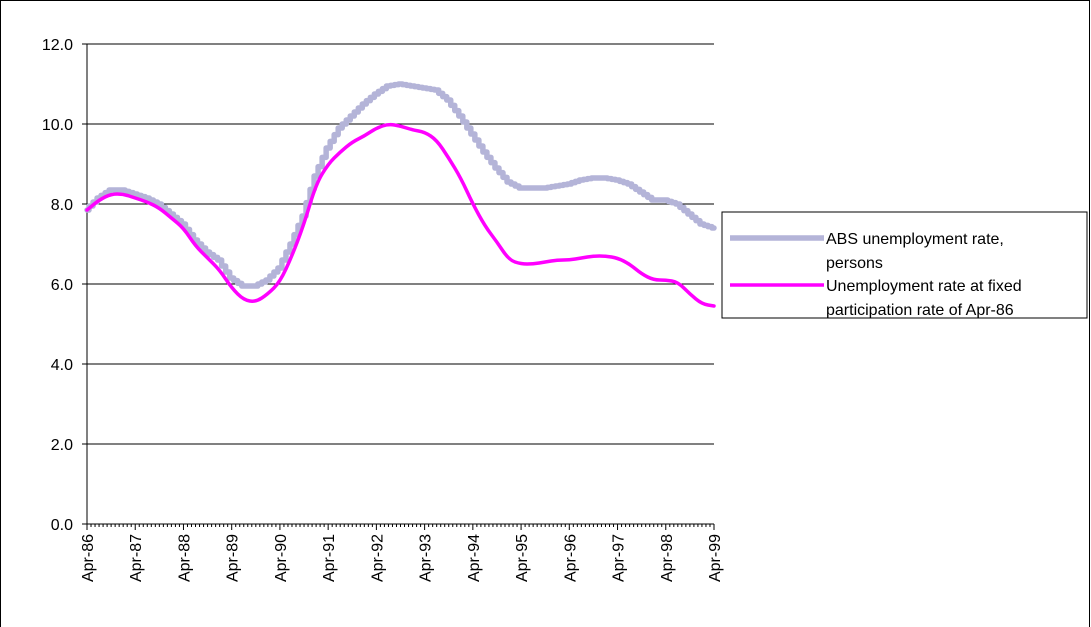 Image resolution: width=1091 pixels, height=627 pixels. Describe the element at coordinates (522, 558) in the screenshot. I see `x-tick-label: Apr-95` at that location.